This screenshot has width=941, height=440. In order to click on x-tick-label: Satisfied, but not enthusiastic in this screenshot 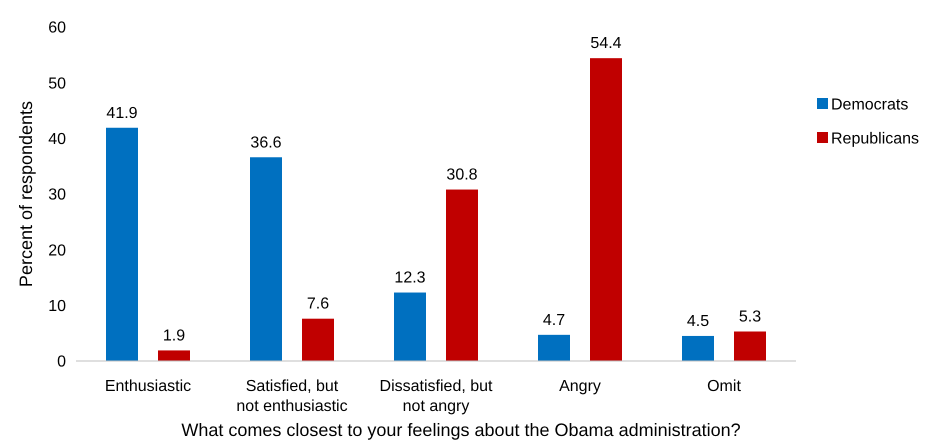, I will do `click(292, 396)`.